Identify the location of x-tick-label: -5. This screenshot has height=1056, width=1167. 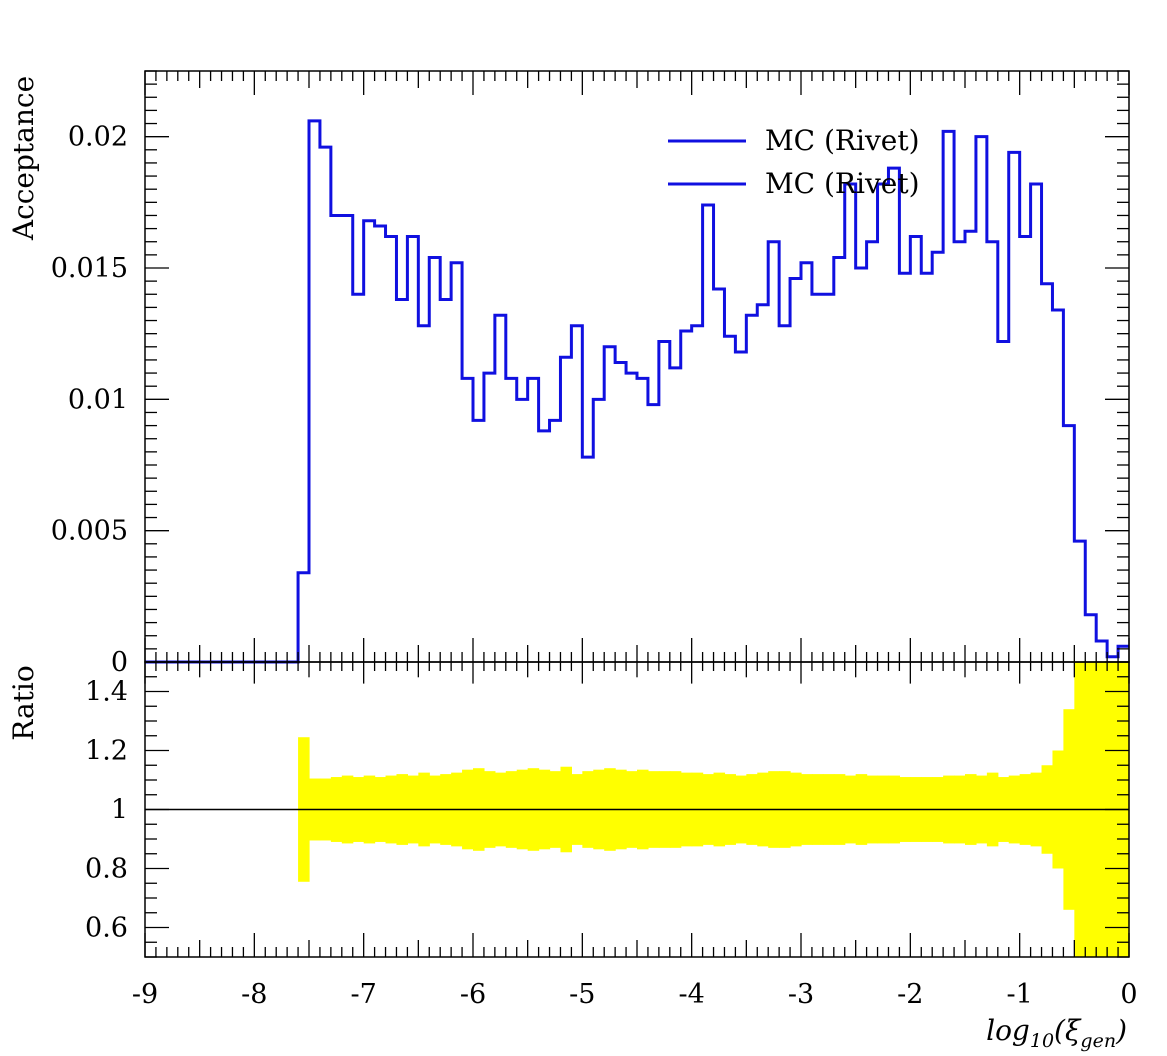
(582, 994).